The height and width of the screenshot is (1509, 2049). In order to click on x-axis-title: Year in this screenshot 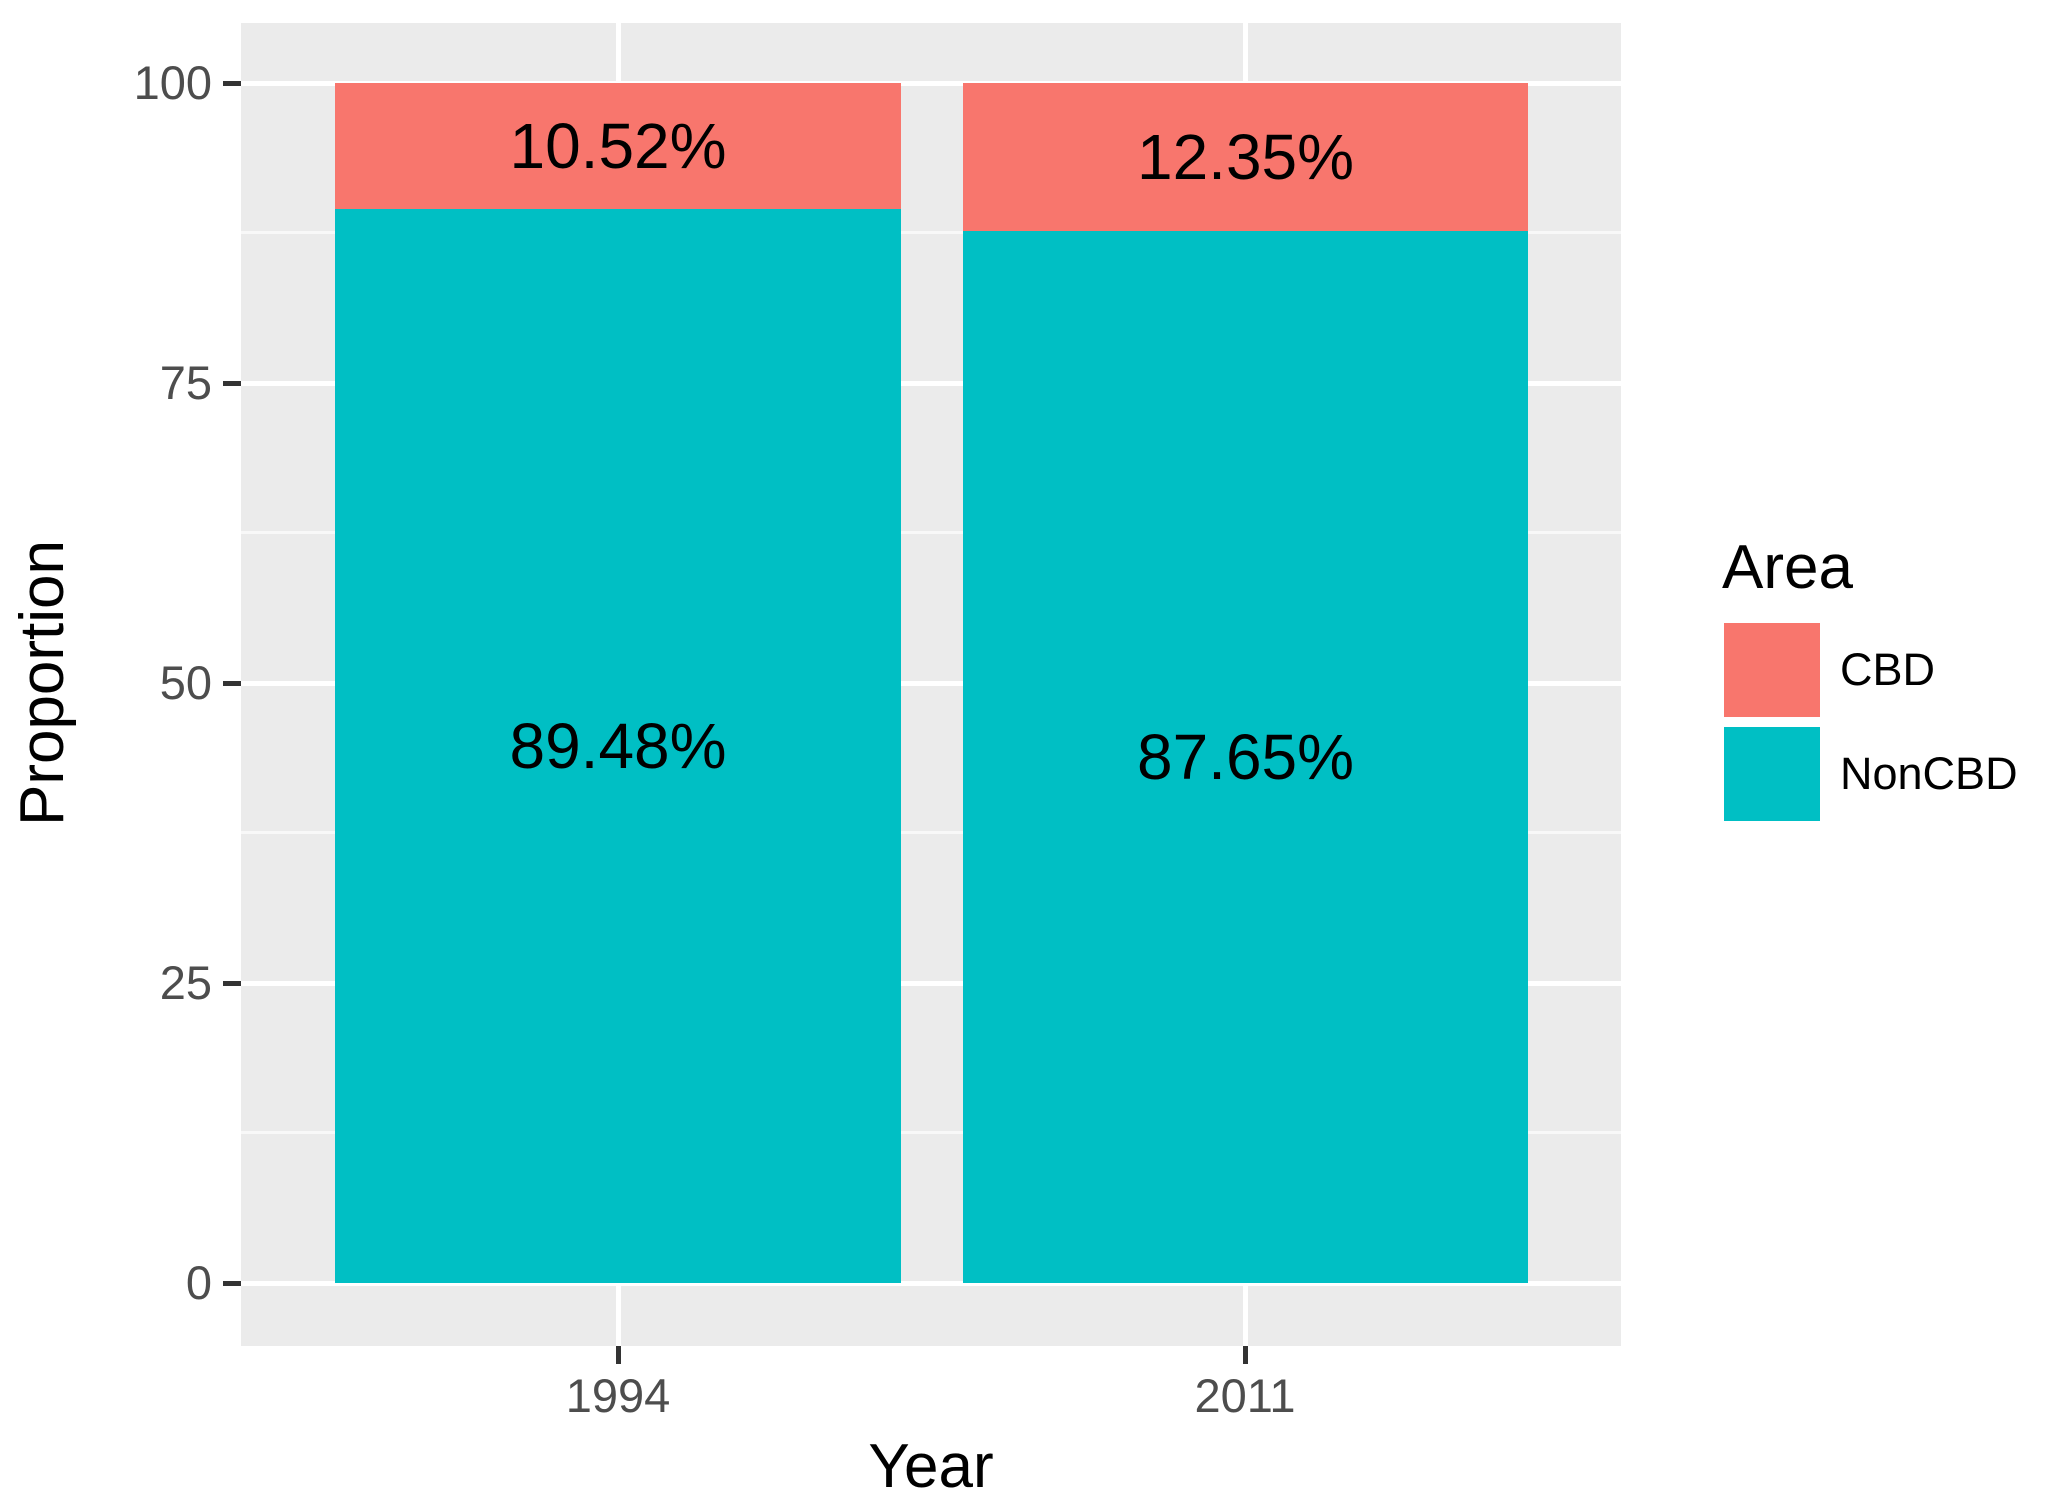, I will do `click(931, 1466)`.